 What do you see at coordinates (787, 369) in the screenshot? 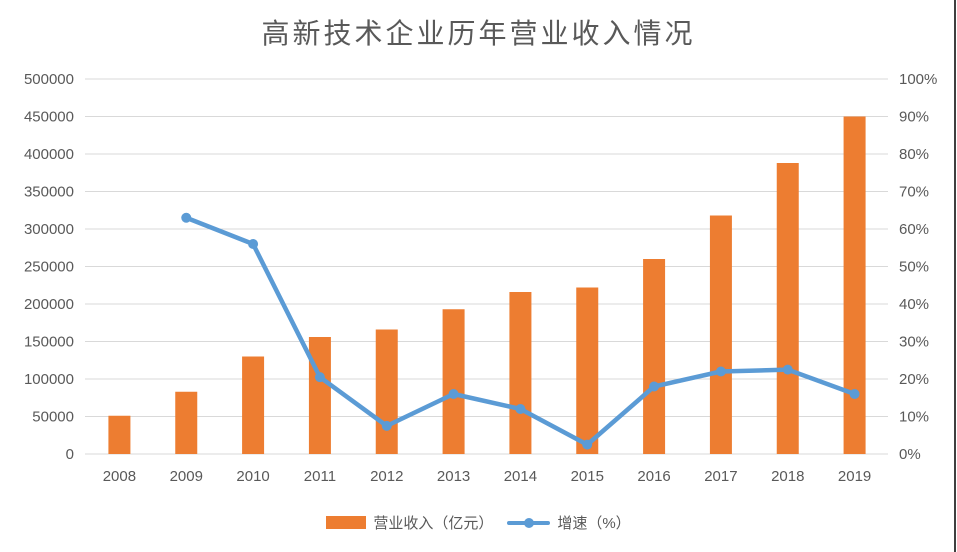
I see `growth-marker-2018` at bounding box center [787, 369].